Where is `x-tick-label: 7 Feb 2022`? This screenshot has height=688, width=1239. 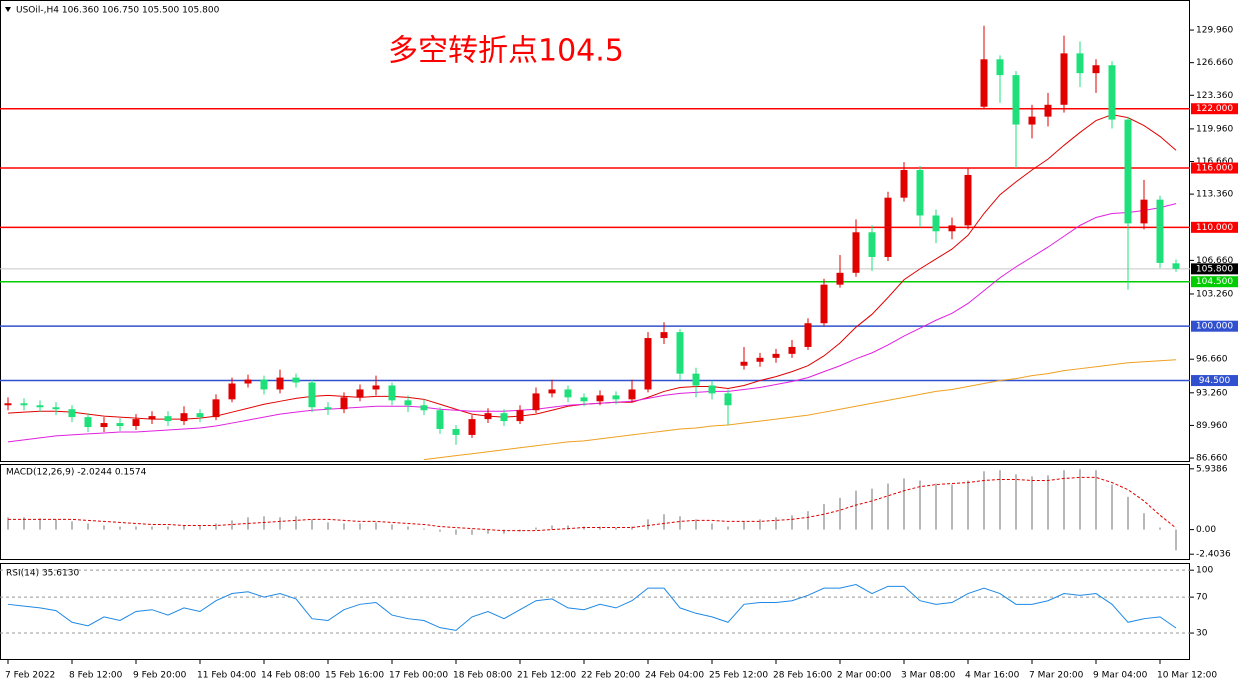 x-tick-label: 7 Feb 2022 is located at coordinates (30, 676).